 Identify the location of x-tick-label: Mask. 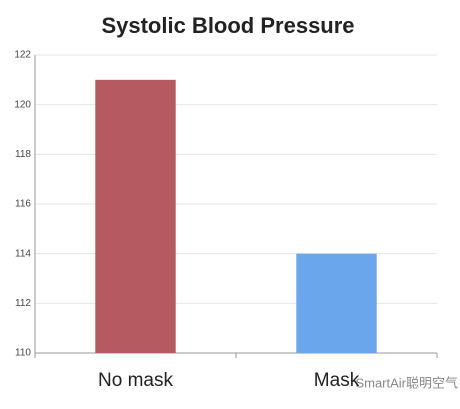
(337, 380).